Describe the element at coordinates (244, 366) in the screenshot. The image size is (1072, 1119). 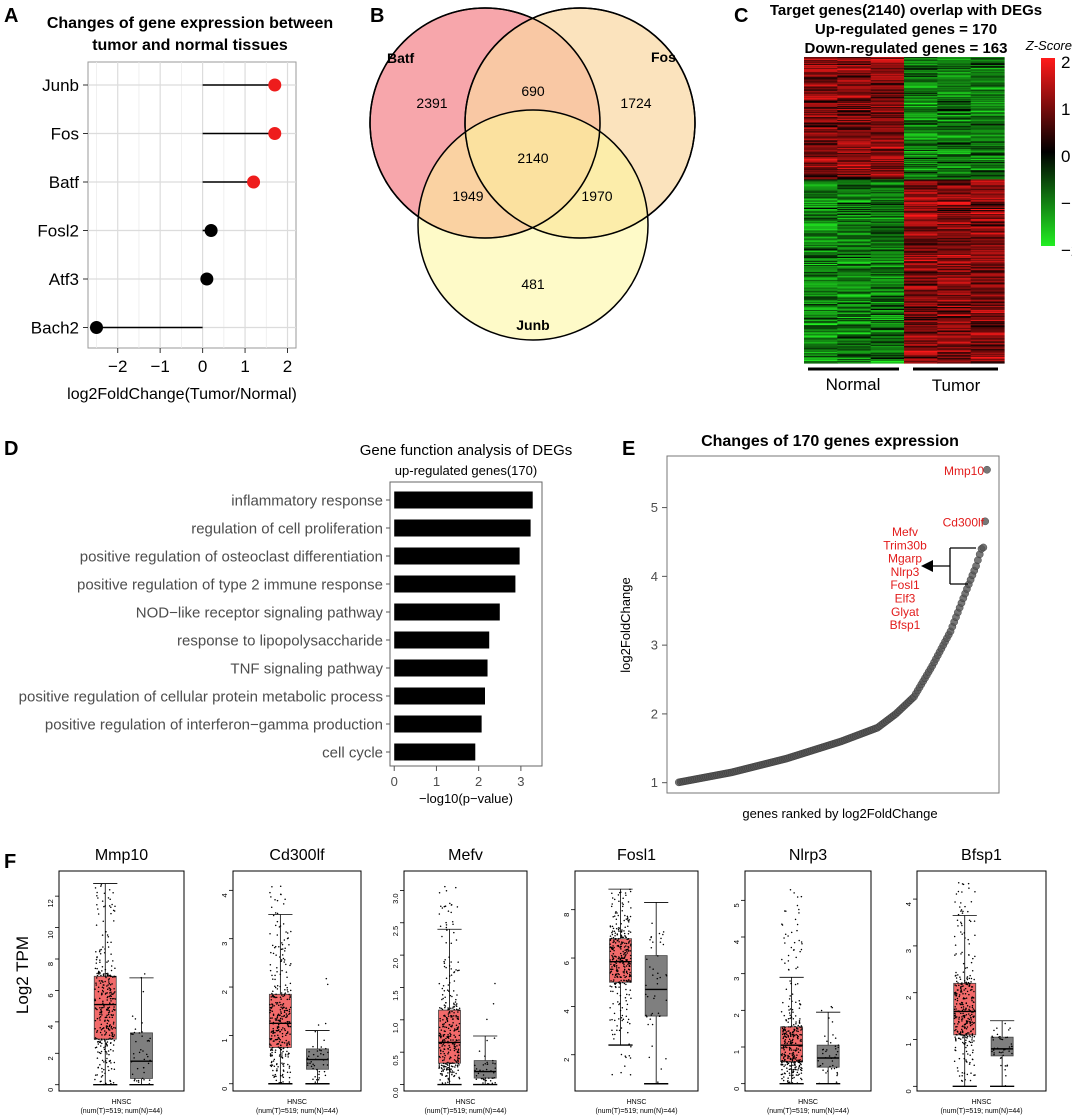
I see `x-tick-label: 1` at that location.